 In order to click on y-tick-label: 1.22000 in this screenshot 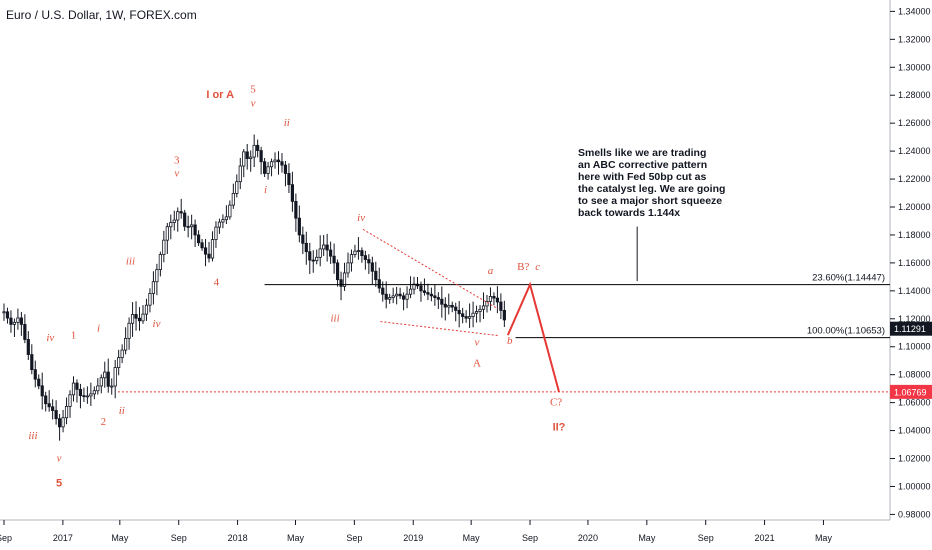, I will do `click(914, 179)`.